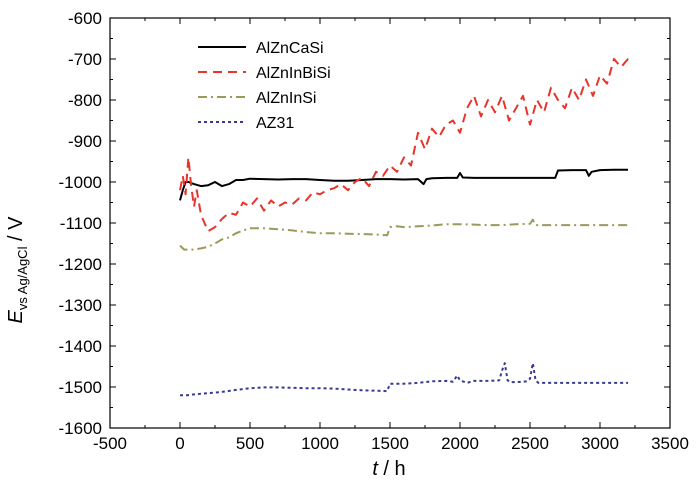 The height and width of the screenshot is (489, 700). I want to click on legend: AlZnCaSi AlZnInBiSi AlZnInSi AZ31, so click(264, 86).